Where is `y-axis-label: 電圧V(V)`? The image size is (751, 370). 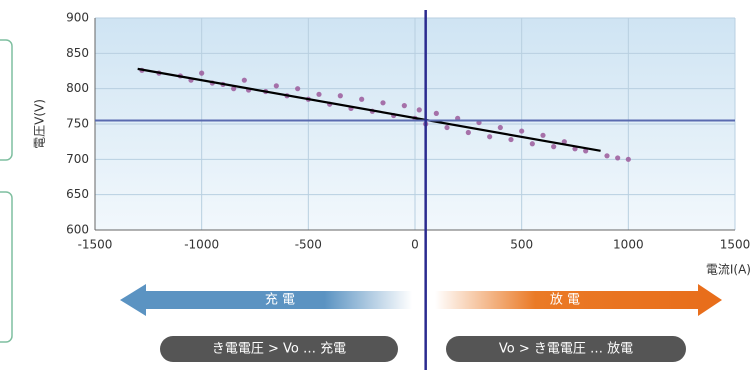
y-axis-label: 電圧V(V) is located at coordinates (40, 124).